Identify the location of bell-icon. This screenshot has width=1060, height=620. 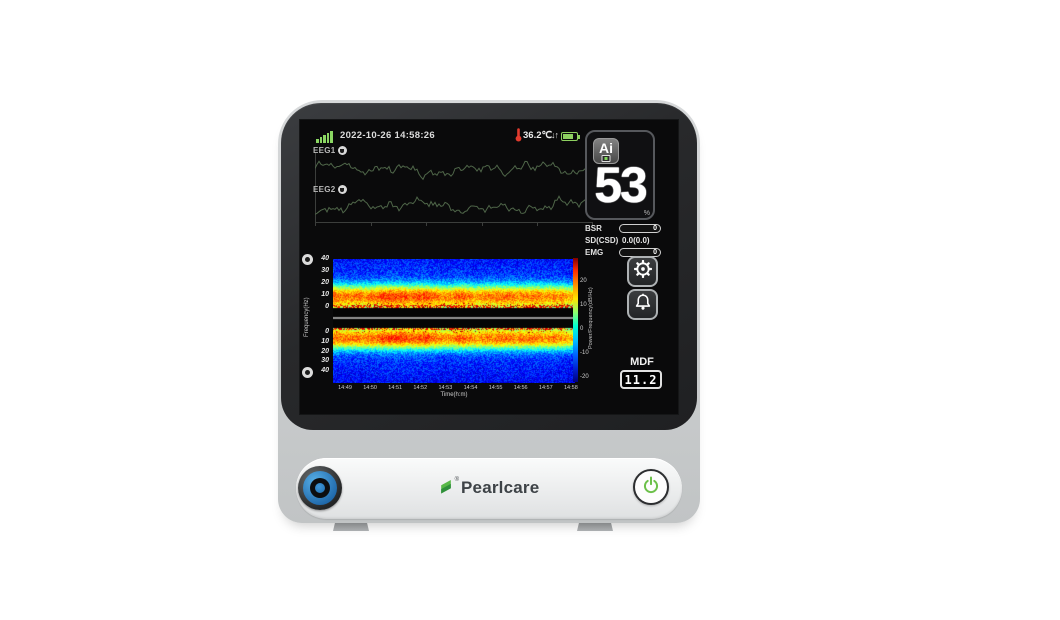
(643, 304).